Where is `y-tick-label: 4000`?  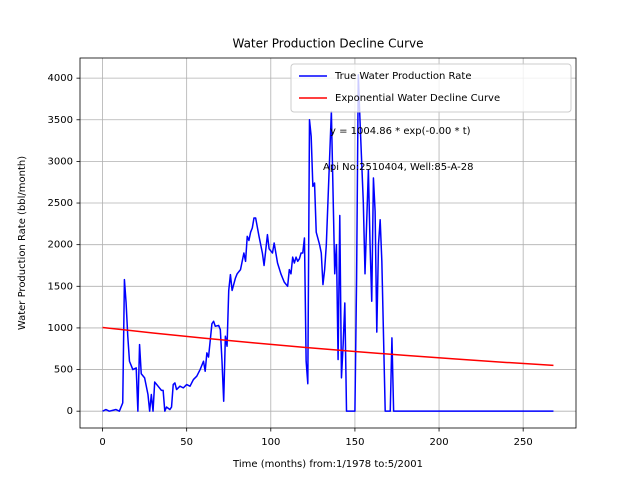 y-tick-label: 4000 is located at coordinates (60, 78).